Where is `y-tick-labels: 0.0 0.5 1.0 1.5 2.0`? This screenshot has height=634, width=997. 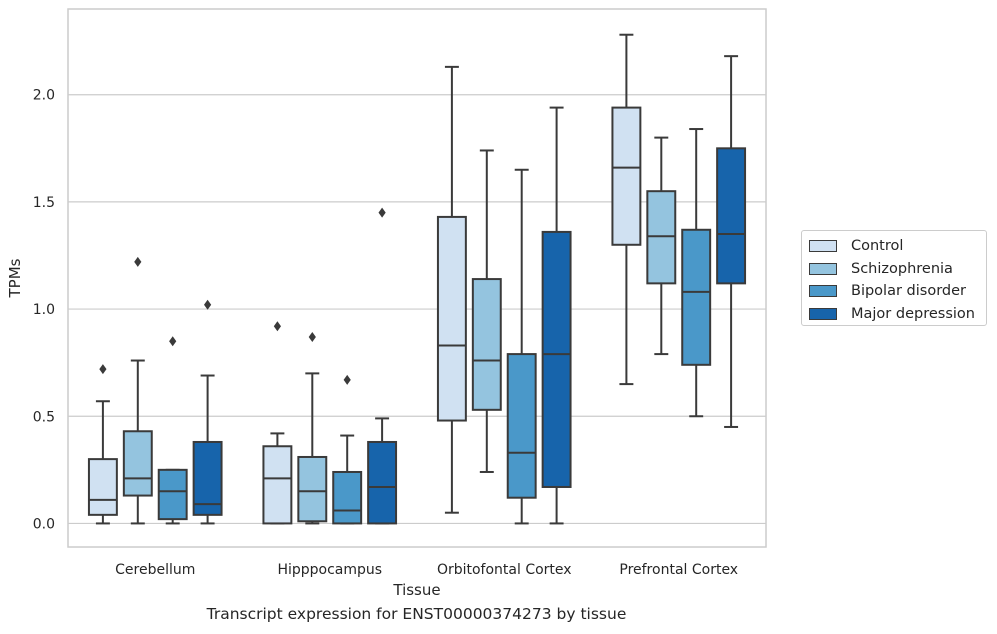 y-tick-labels: 0.0 0.5 1.0 1.5 2.0 is located at coordinates (44, 310).